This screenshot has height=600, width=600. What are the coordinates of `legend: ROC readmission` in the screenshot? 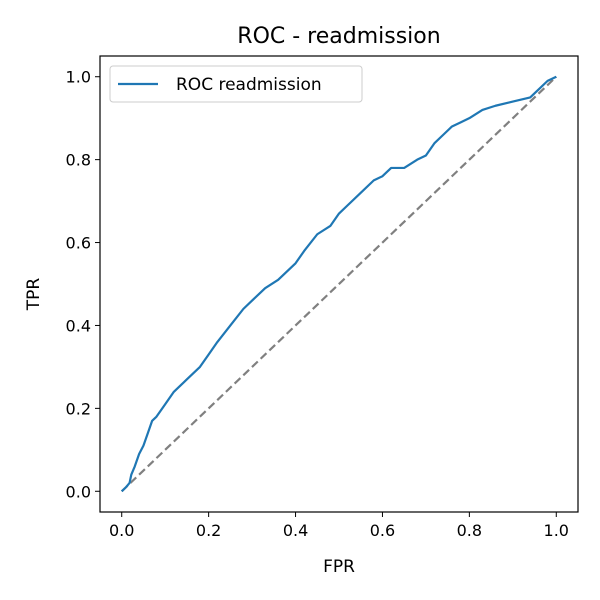 It's located at (236, 84).